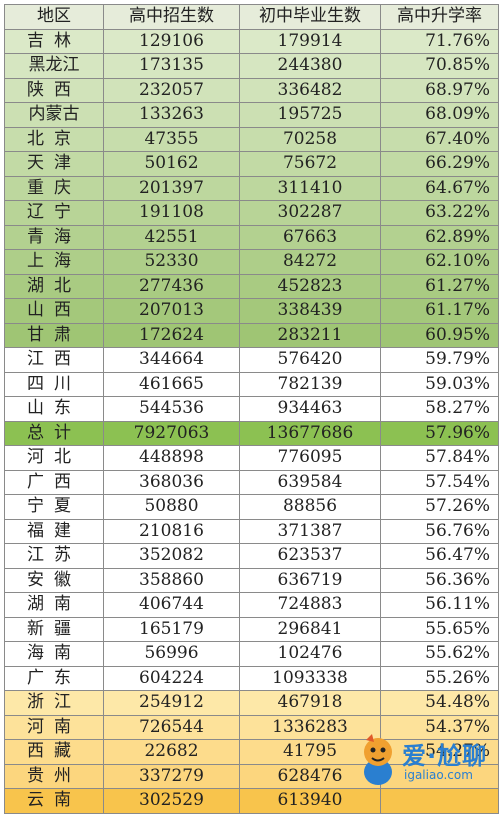 Image resolution: width=500 pixels, height=814 pixels. I want to click on region-cell: 湖南, so click(54, 605).